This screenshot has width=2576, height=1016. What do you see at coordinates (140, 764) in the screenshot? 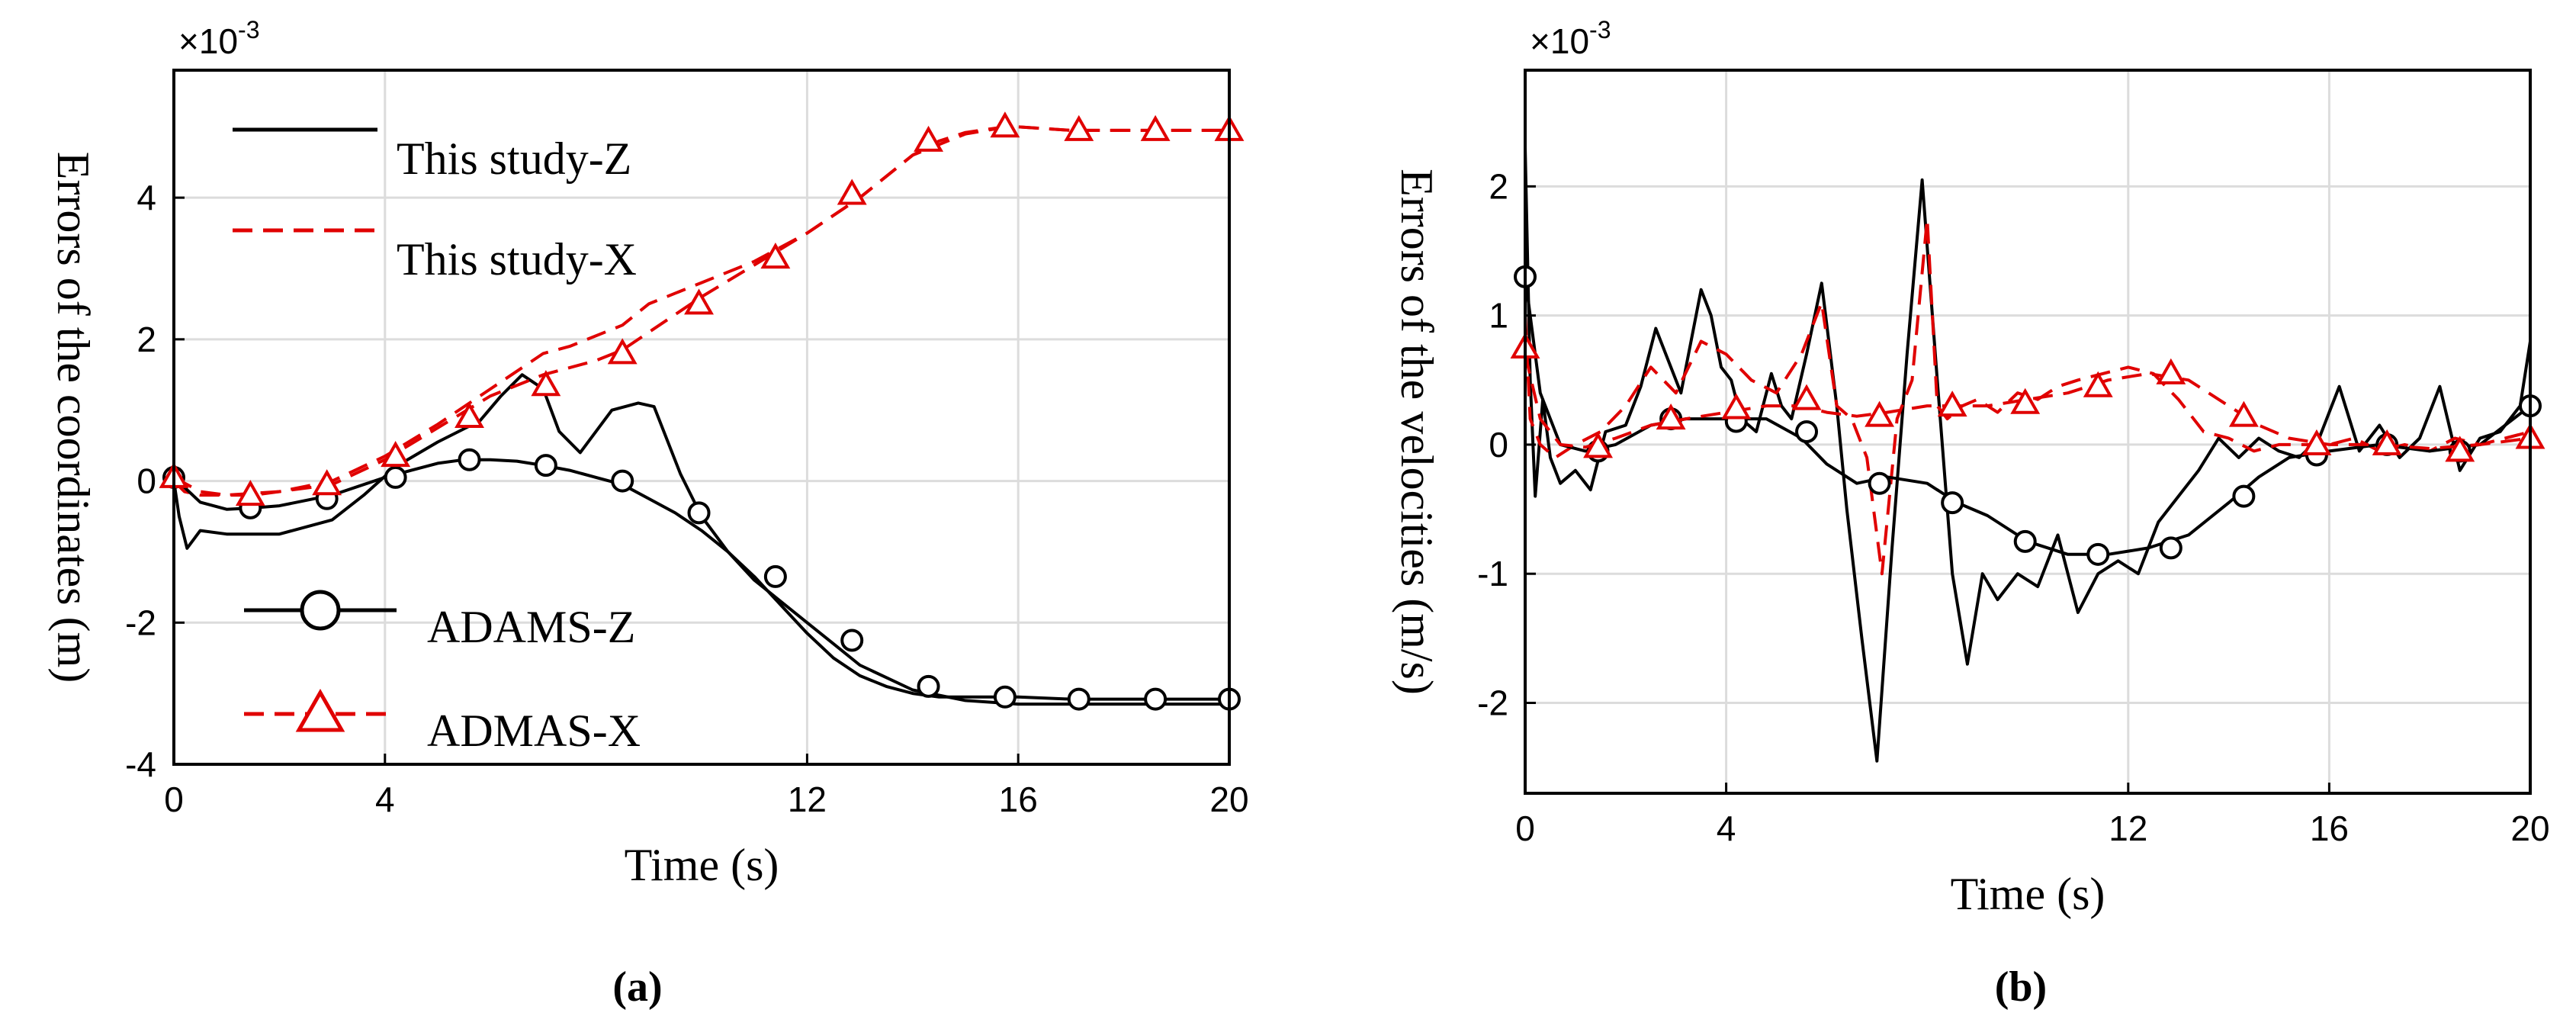
I see `y-tick-label: -4` at bounding box center [140, 764].